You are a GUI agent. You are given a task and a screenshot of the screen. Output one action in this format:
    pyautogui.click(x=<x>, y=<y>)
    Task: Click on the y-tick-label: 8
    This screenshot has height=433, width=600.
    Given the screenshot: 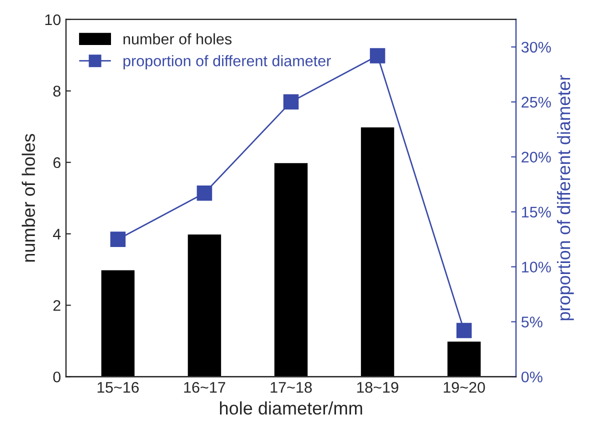 What is the action you would take?
    pyautogui.click(x=56, y=91)
    